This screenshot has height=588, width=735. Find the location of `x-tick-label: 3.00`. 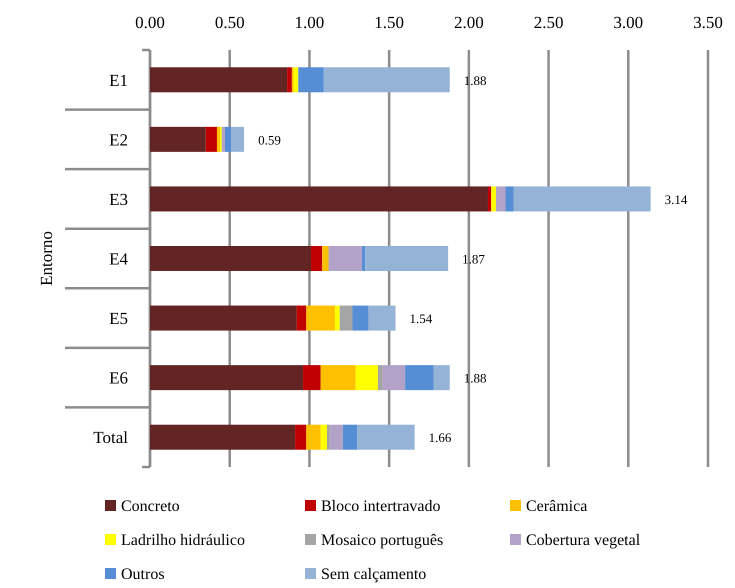

x-tick-label: 3.00 is located at coordinates (628, 22).